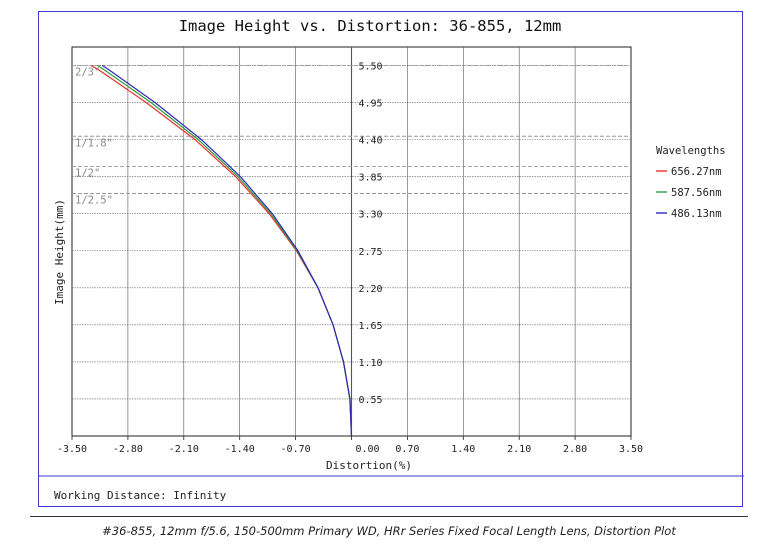  Describe the element at coordinates (463, 449) in the screenshot. I see `x-tick-label: 1.40` at that location.